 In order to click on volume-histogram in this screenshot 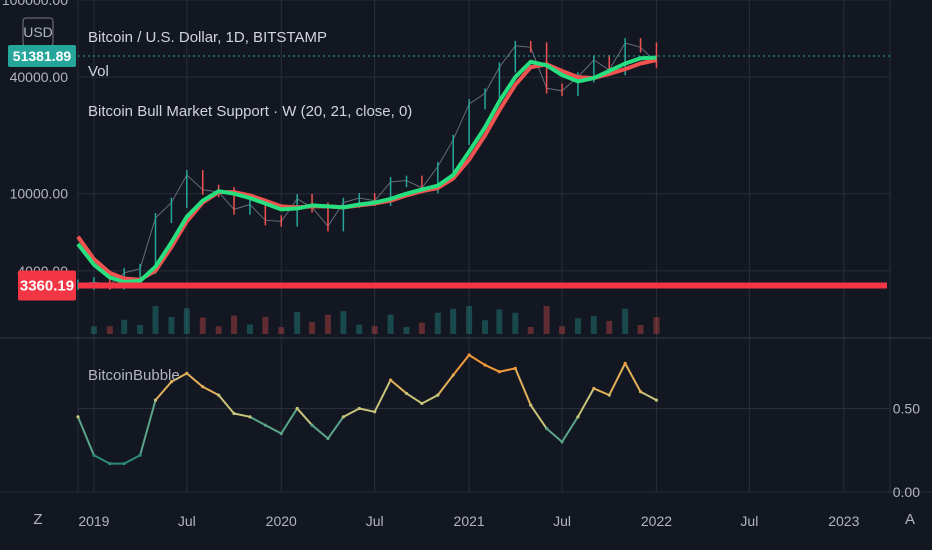, I will do `click(375, 320)`.